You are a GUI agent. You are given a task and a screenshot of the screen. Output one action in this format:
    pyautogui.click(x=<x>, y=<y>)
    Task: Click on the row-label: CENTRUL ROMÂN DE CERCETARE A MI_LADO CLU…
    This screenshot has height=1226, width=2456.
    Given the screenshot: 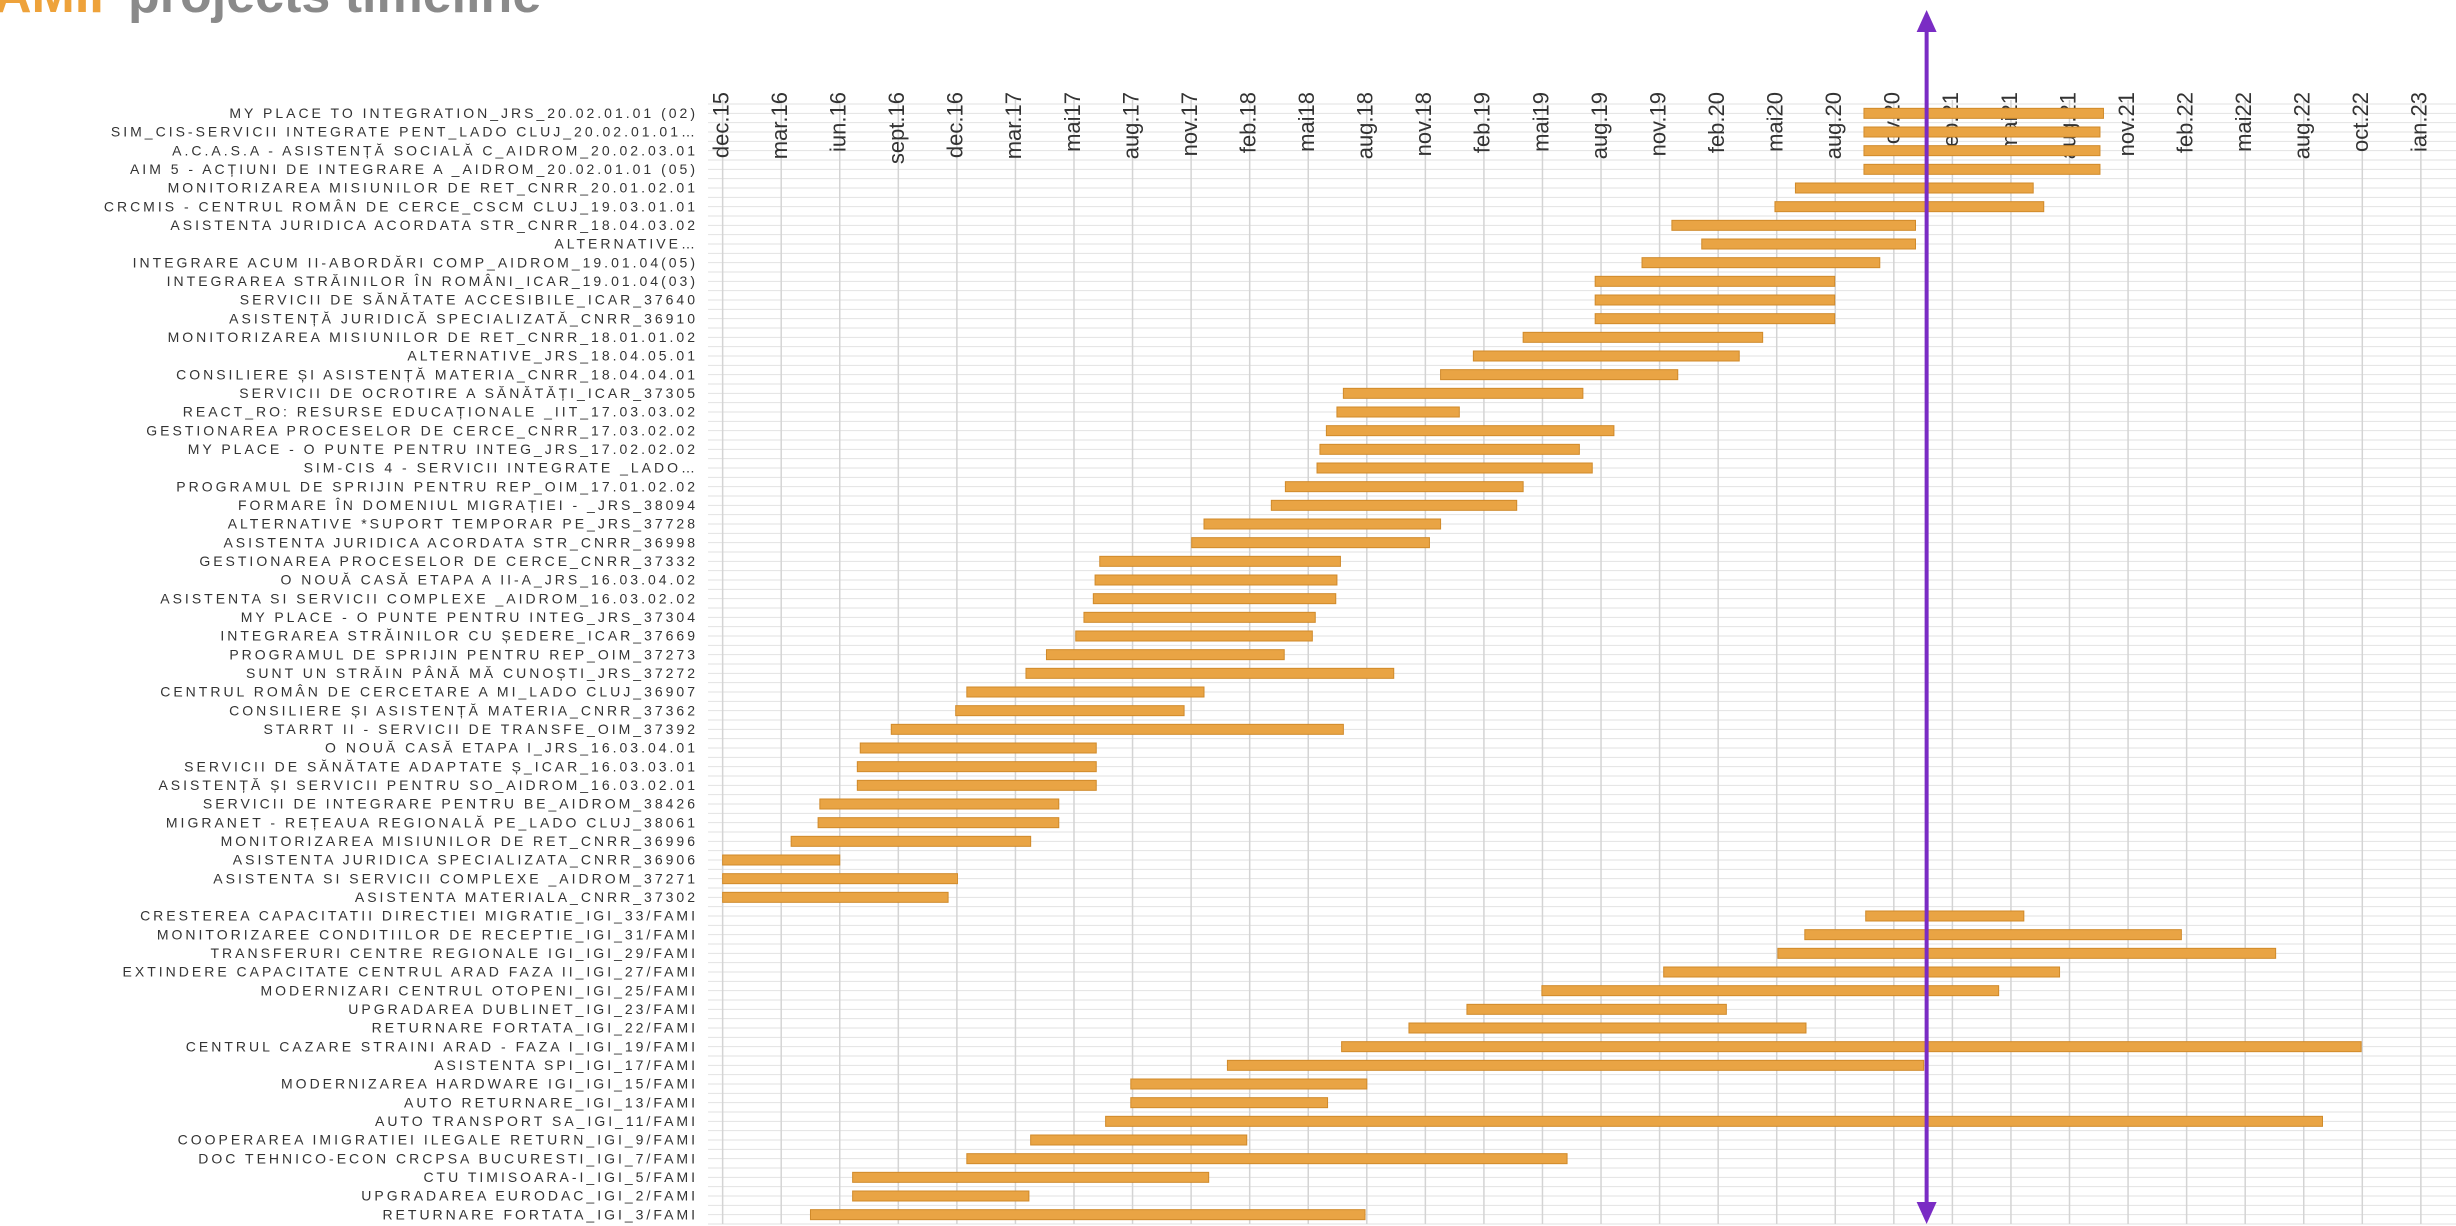 What is the action you would take?
    pyautogui.click(x=429, y=692)
    